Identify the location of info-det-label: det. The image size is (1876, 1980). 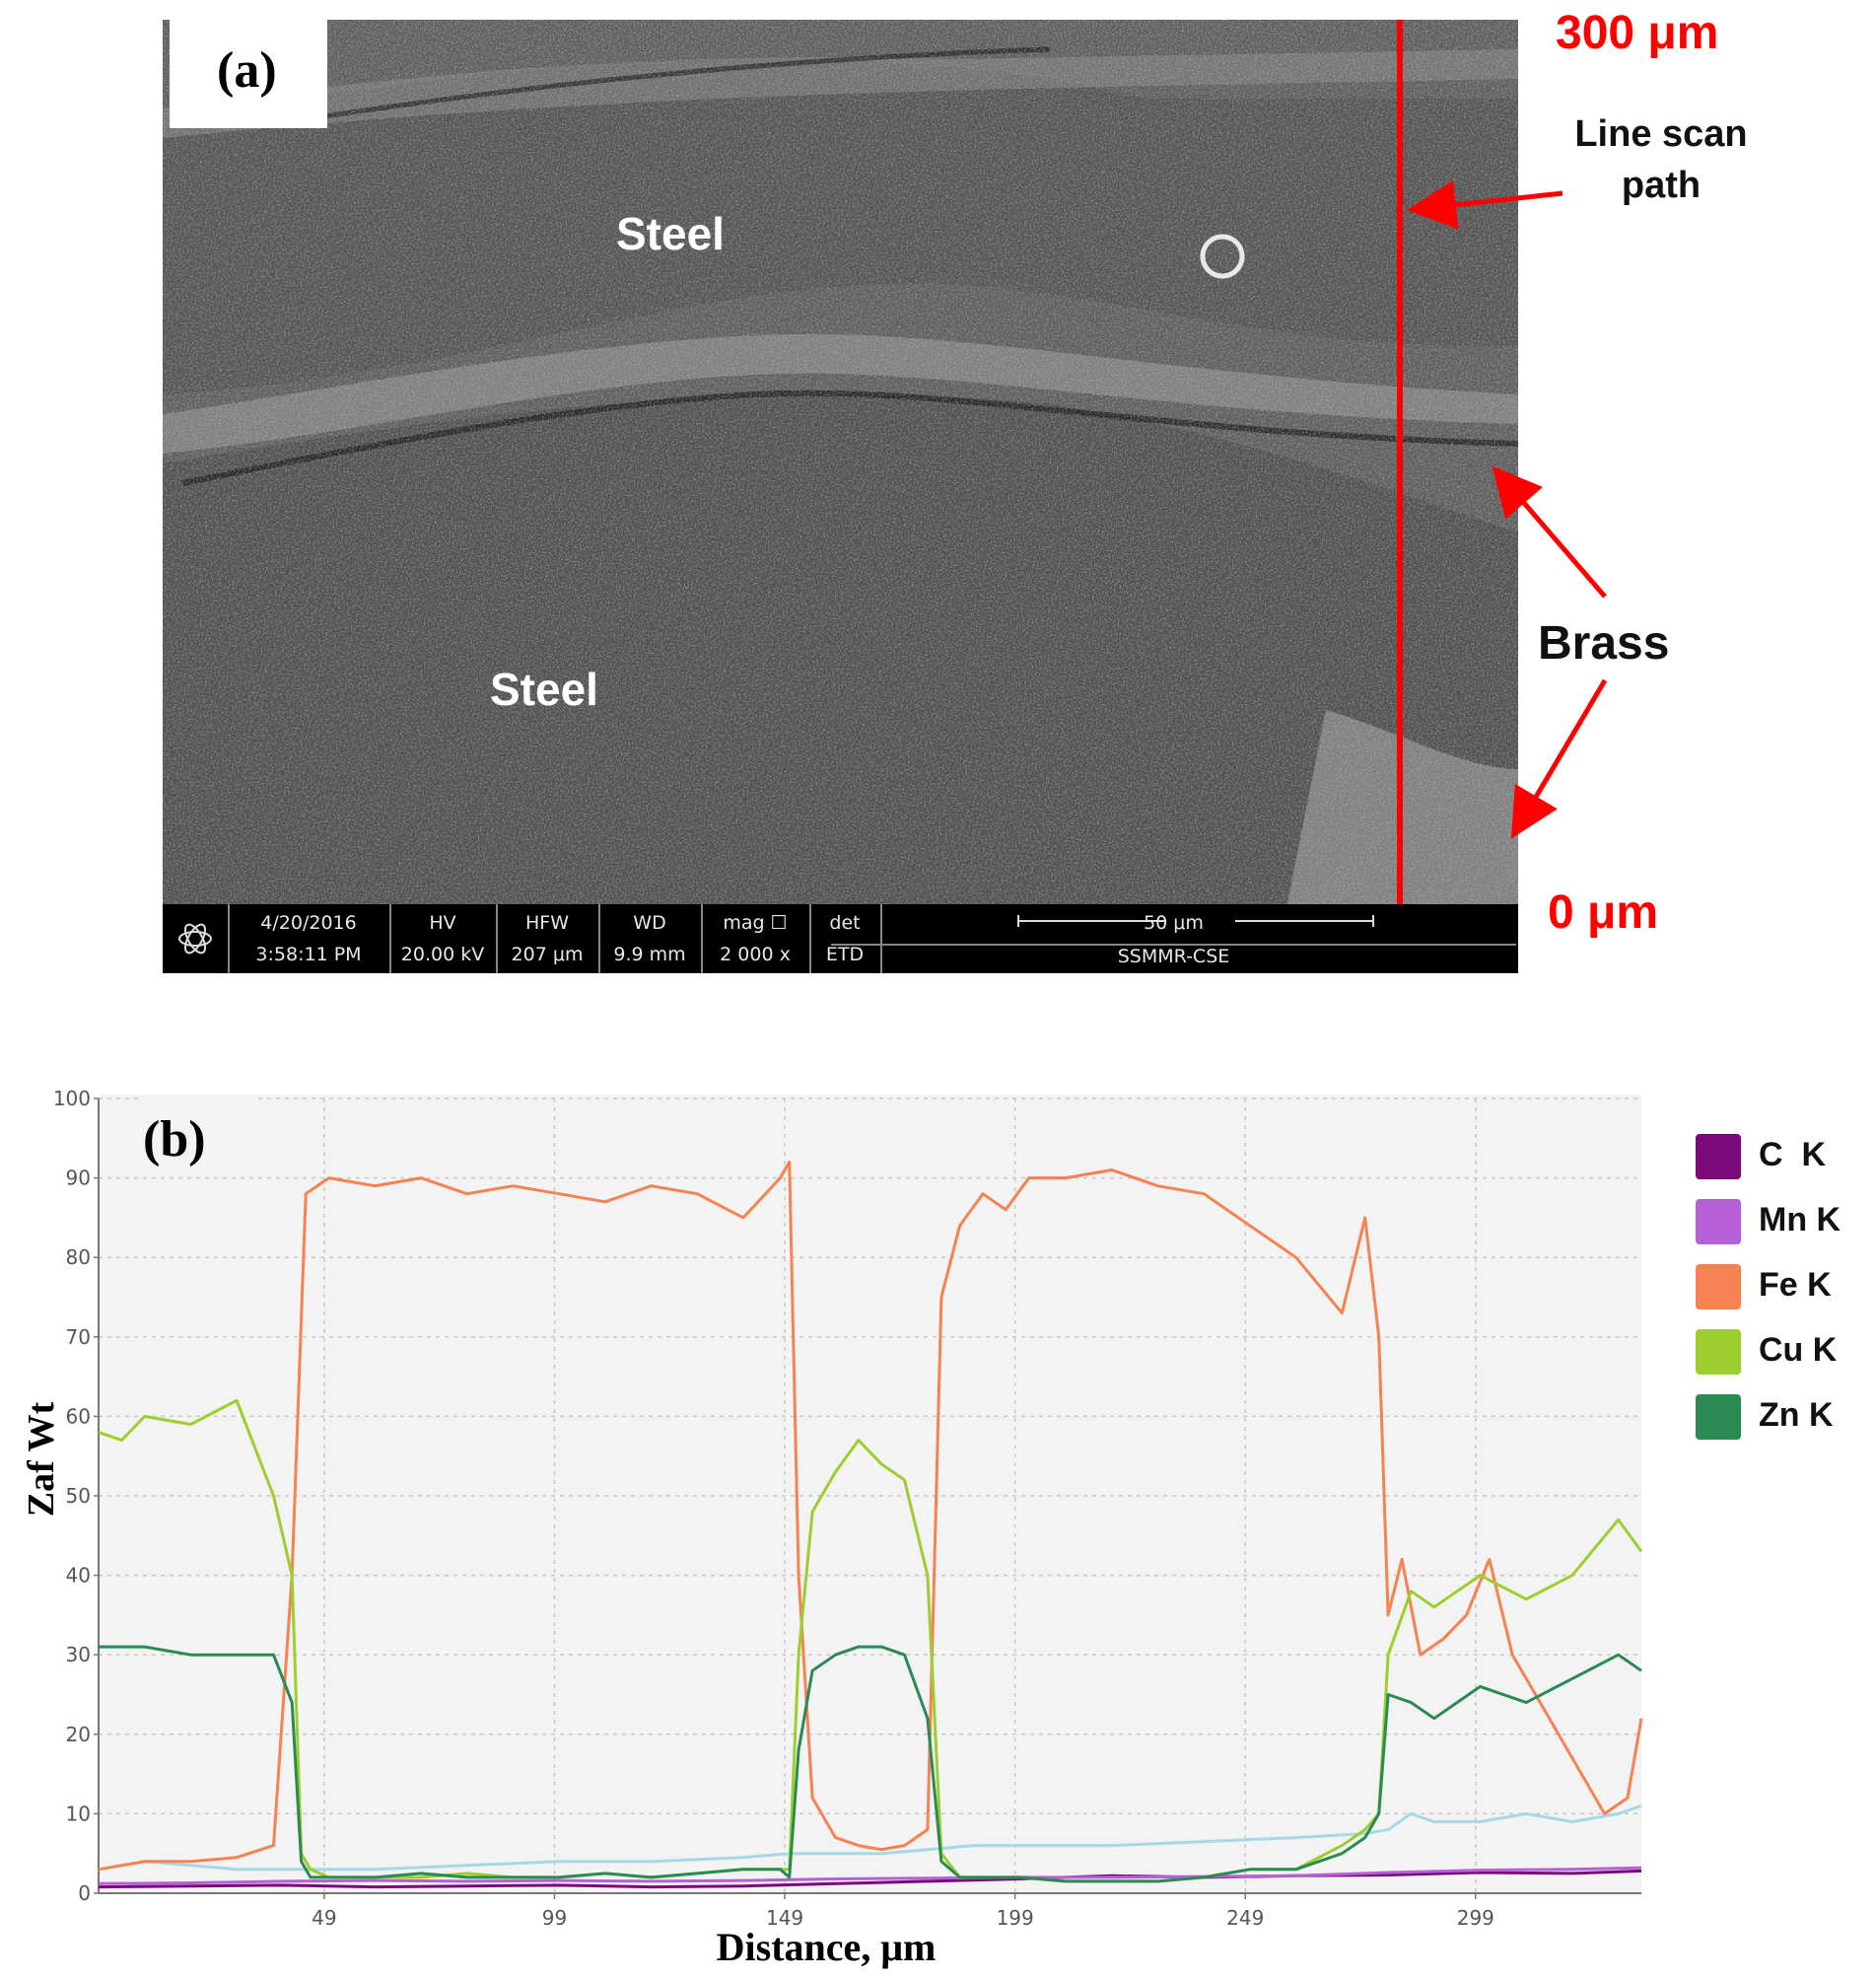
(845, 923).